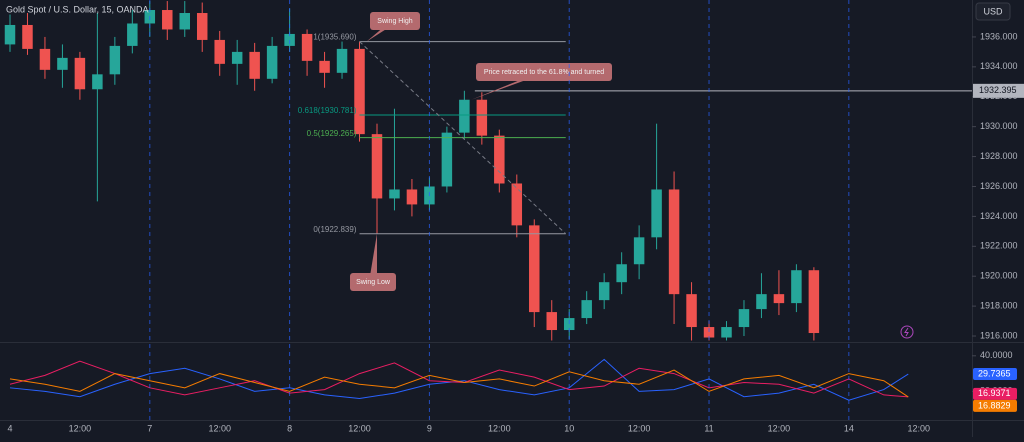 This screenshot has height=442, width=1024. I want to click on value-badge-label: 29.7365, so click(994, 373).